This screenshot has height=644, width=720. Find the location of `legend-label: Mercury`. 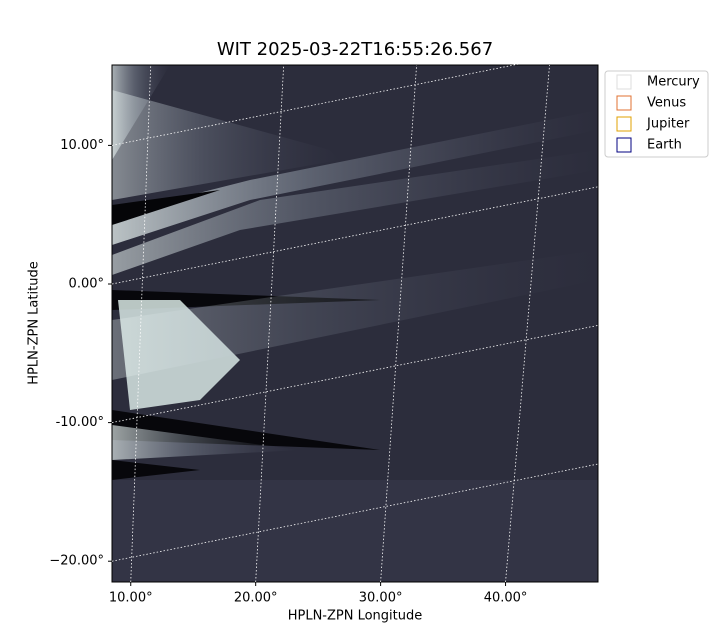

legend-label: Mercury is located at coordinates (673, 82).